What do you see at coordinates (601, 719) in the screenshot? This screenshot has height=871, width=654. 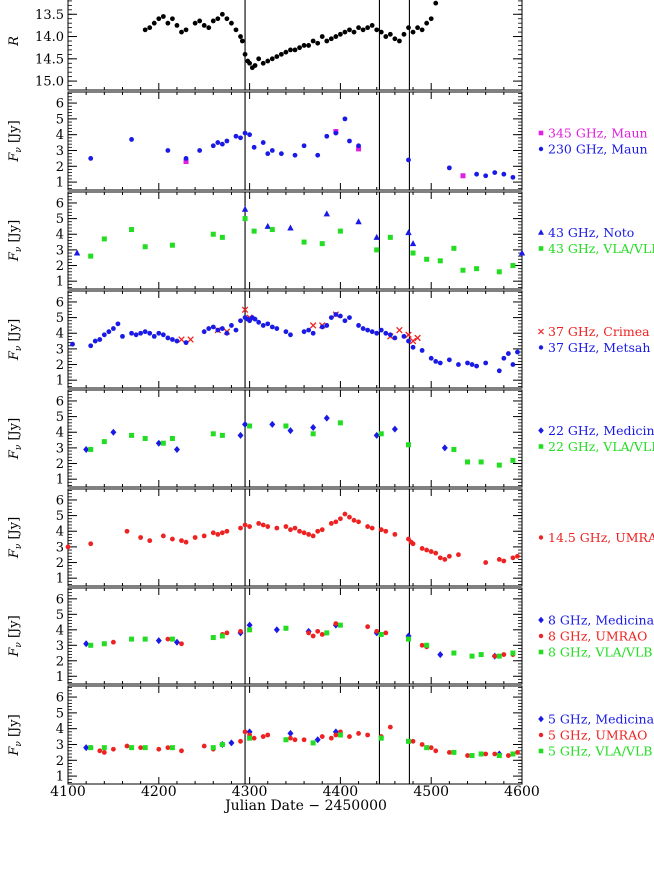 I see `legend-entry: 5 GHz, Medicina` at bounding box center [601, 719].